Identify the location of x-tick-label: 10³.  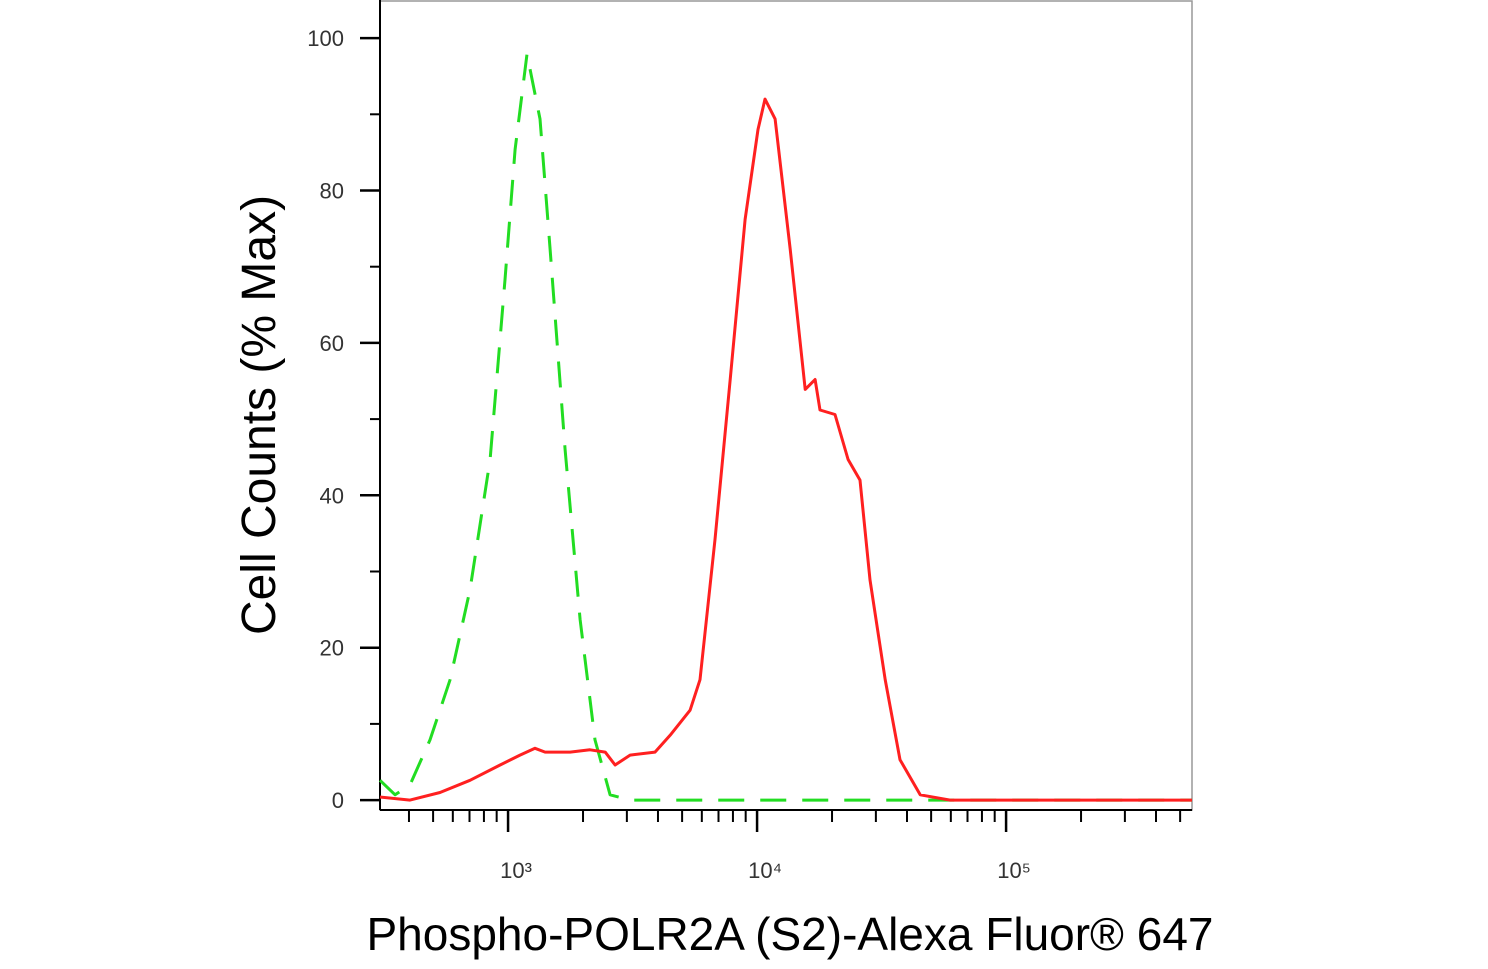
(516, 870).